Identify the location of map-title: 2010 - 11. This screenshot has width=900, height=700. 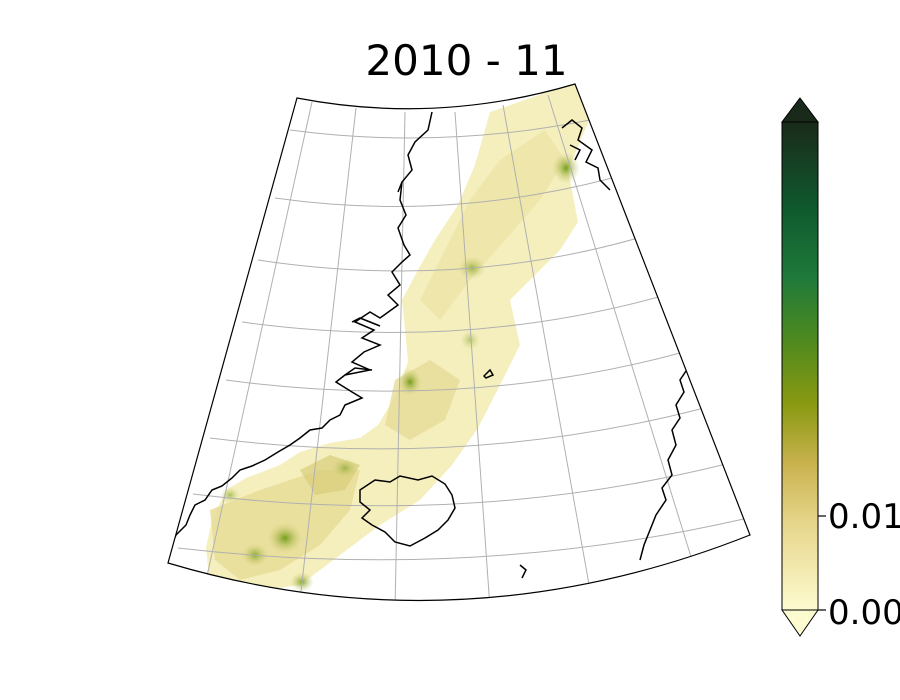
(466, 60).